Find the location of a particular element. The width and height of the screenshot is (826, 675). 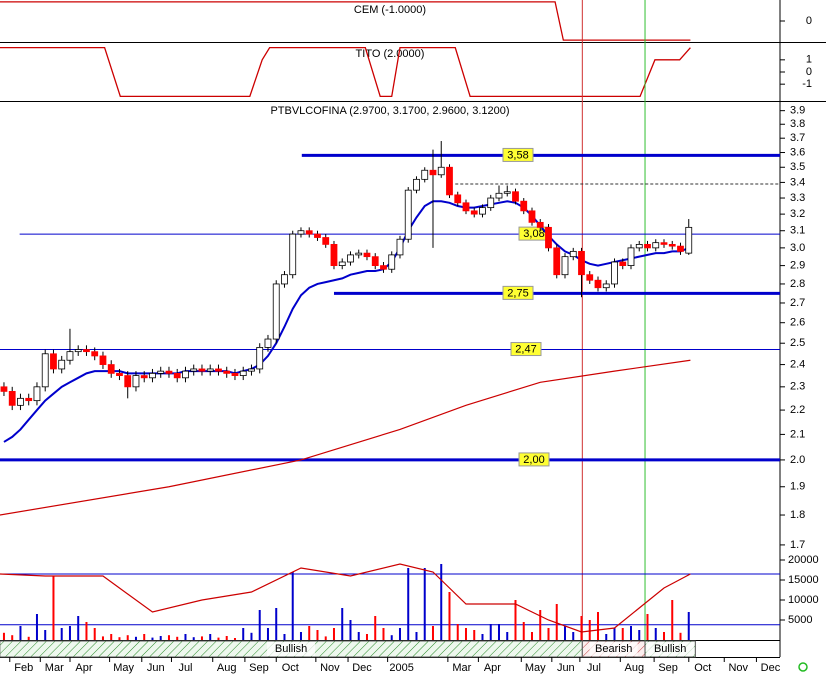

y-tick-label: 2.0 is located at coordinates (797, 460).